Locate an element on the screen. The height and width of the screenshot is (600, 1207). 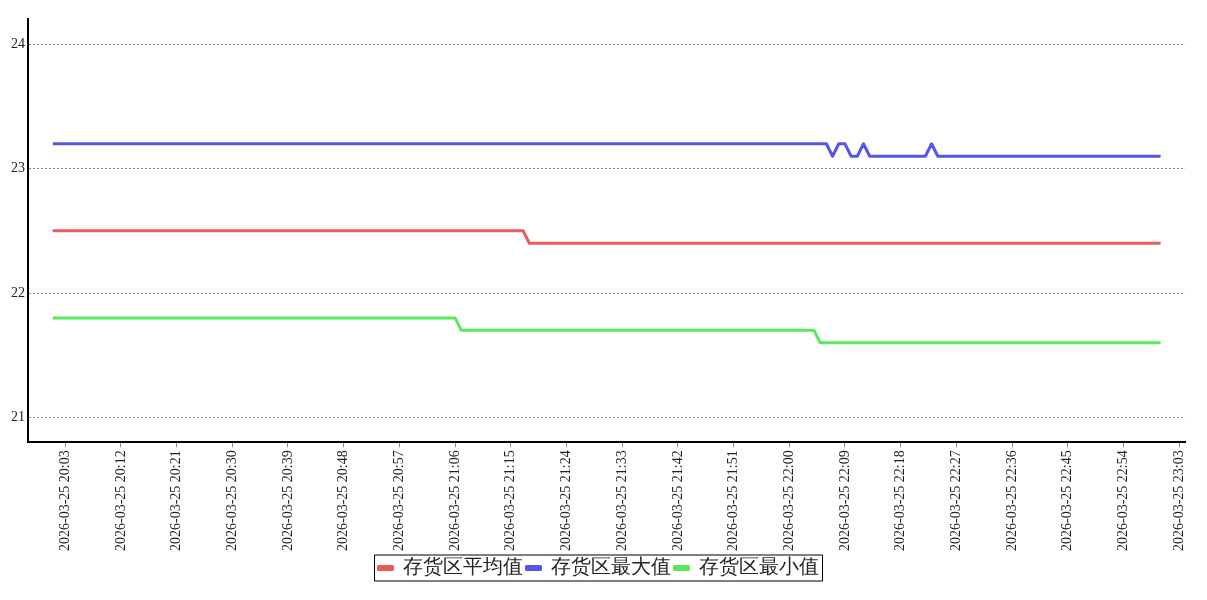
y-tick-label: 22 is located at coordinates (18, 292).